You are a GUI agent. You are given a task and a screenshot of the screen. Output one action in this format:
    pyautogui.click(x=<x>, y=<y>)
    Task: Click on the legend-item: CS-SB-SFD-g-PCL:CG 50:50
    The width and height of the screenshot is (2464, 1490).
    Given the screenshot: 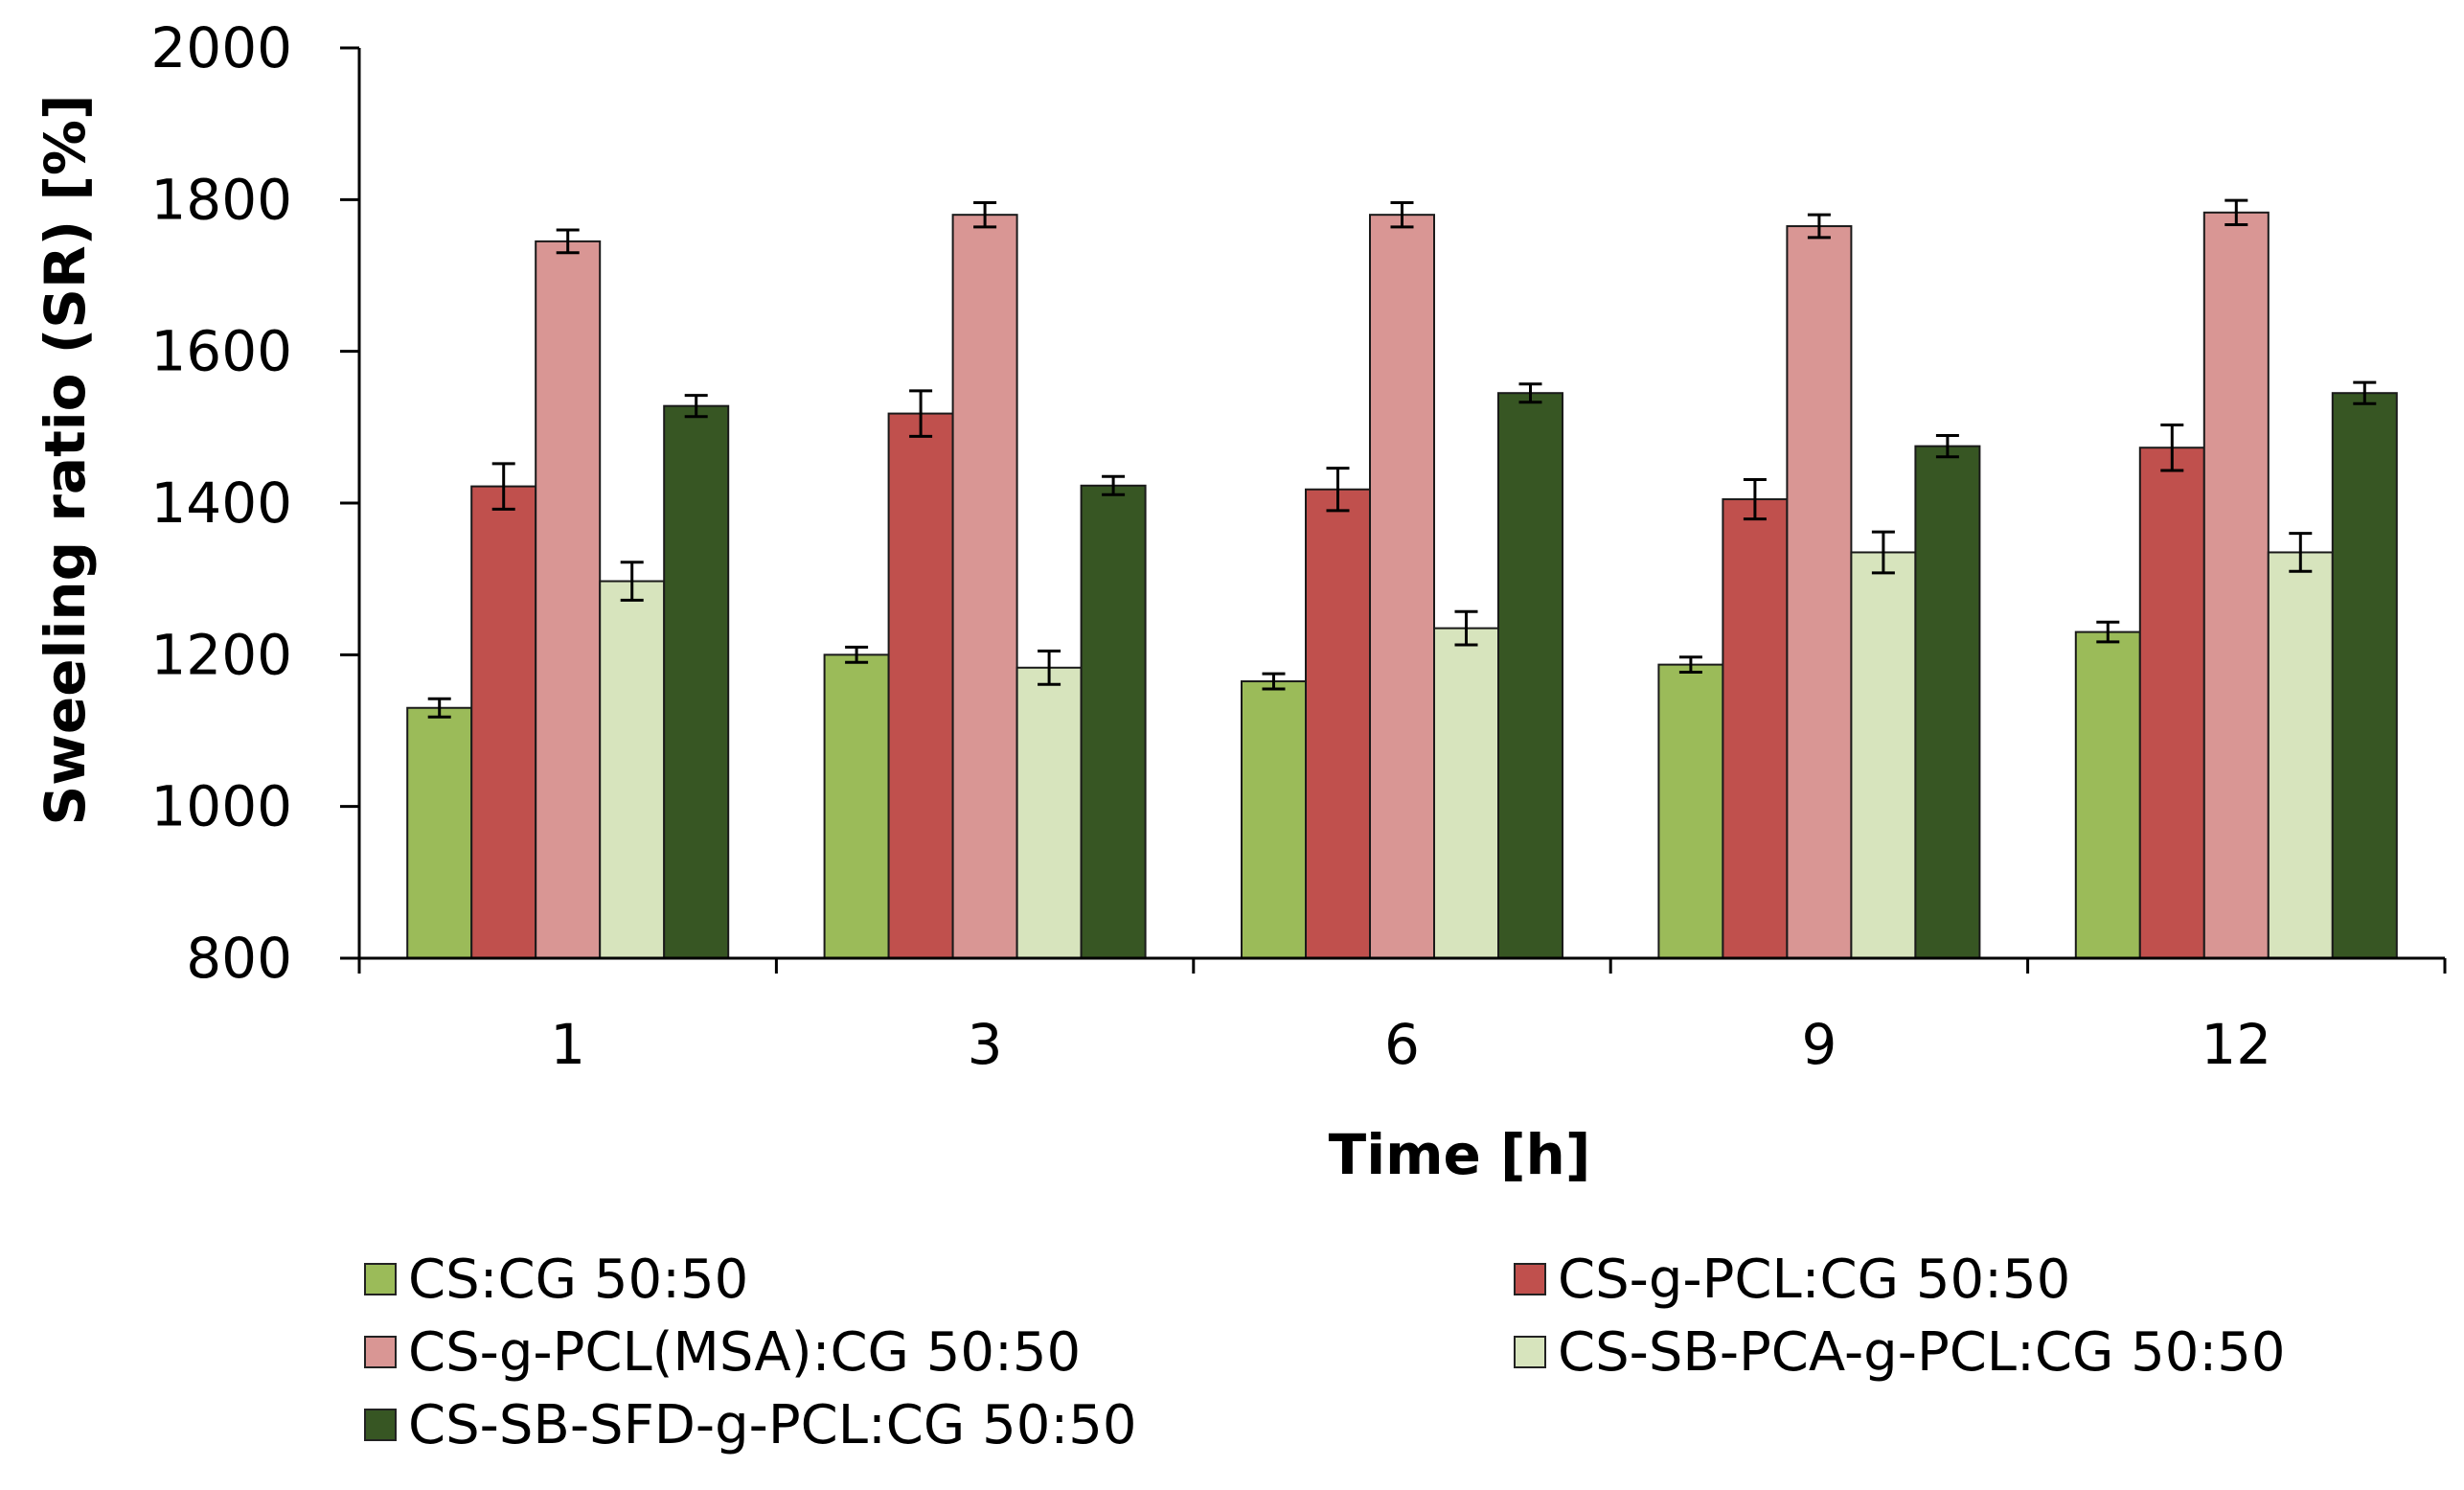 What is the action you would take?
    pyautogui.click(x=750, y=1424)
    